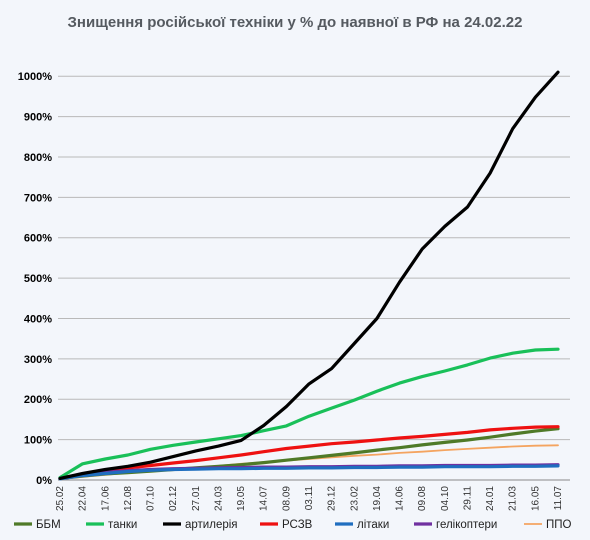 Image resolution: width=590 pixels, height=540 pixels. I want to click on y-tick-label: 600%, so click(38, 239).